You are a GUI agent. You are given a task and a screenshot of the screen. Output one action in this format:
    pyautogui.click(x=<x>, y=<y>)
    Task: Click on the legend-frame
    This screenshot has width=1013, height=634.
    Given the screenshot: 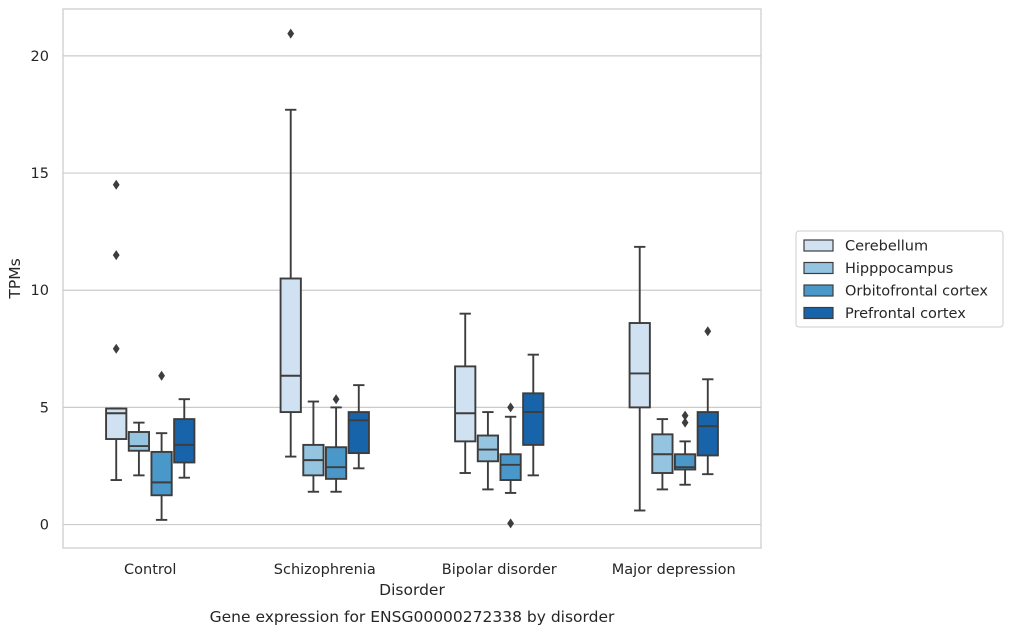 What is the action you would take?
    pyautogui.click(x=899, y=279)
    